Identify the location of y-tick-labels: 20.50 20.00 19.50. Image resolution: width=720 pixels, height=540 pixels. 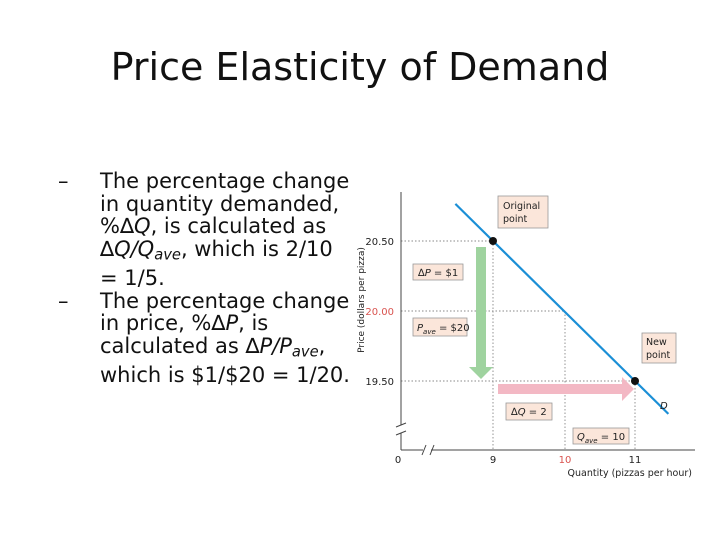
(379, 312).